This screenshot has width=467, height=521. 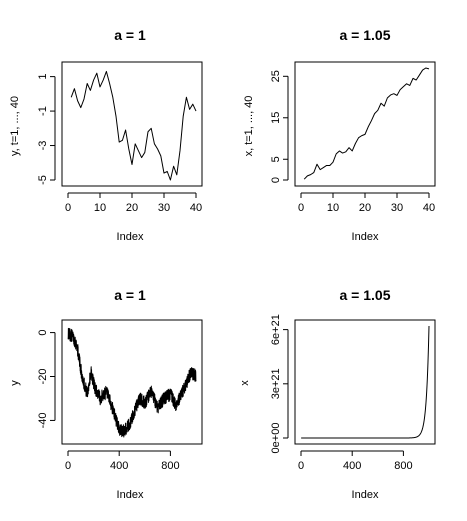 What do you see at coordinates (276, 76) in the screenshot?
I see `panel-2-y-tick-label: 25` at bounding box center [276, 76].